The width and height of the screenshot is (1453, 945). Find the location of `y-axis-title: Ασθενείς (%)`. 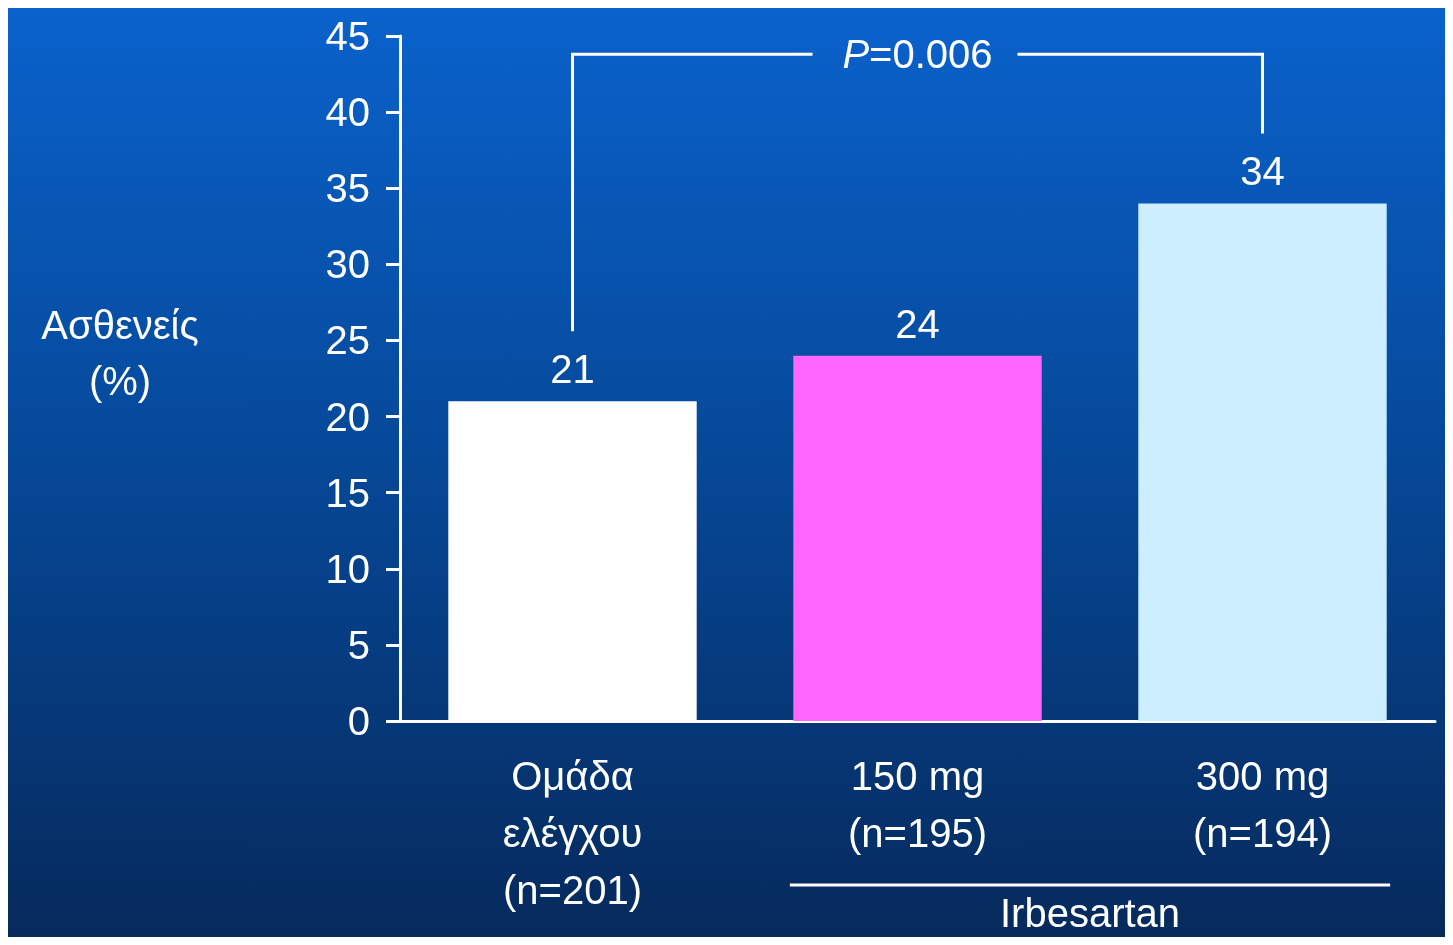

y-axis-title: Ασθενείς (%) is located at coordinates (120, 353).